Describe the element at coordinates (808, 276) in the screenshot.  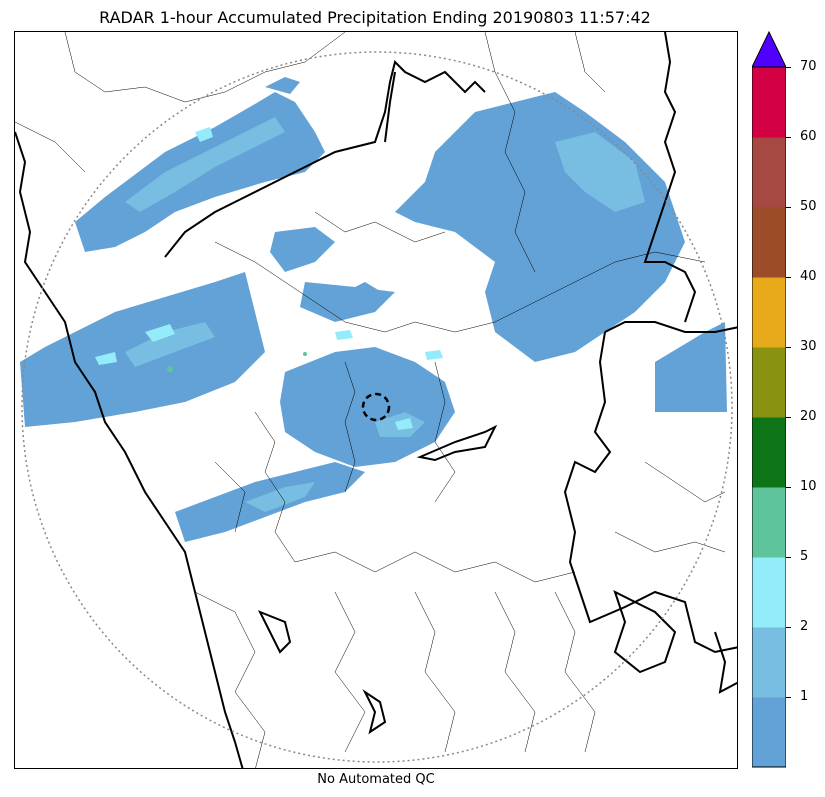
I see `colorbar-tick-label: 40` at that location.